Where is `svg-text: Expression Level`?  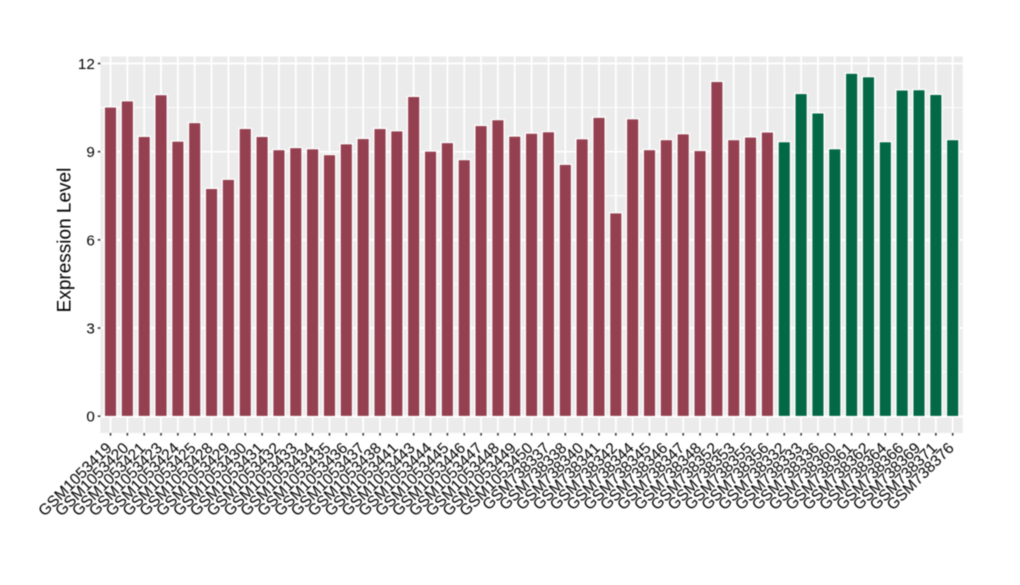 svg-text: Expression Level is located at coordinates (64, 240).